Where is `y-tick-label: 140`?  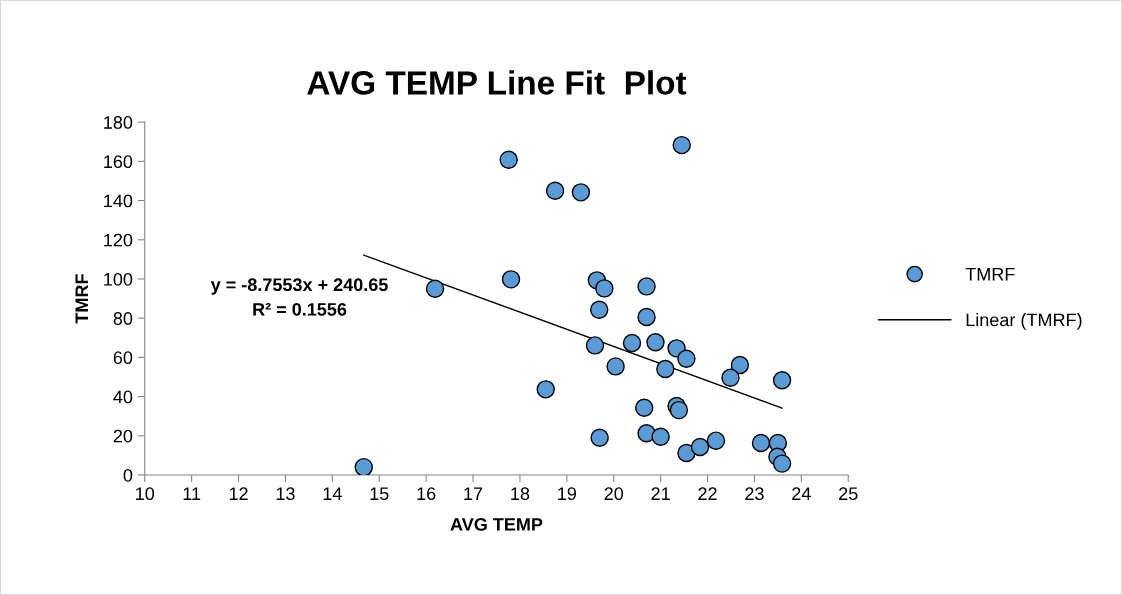 y-tick-label: 140 is located at coordinates (118, 201).